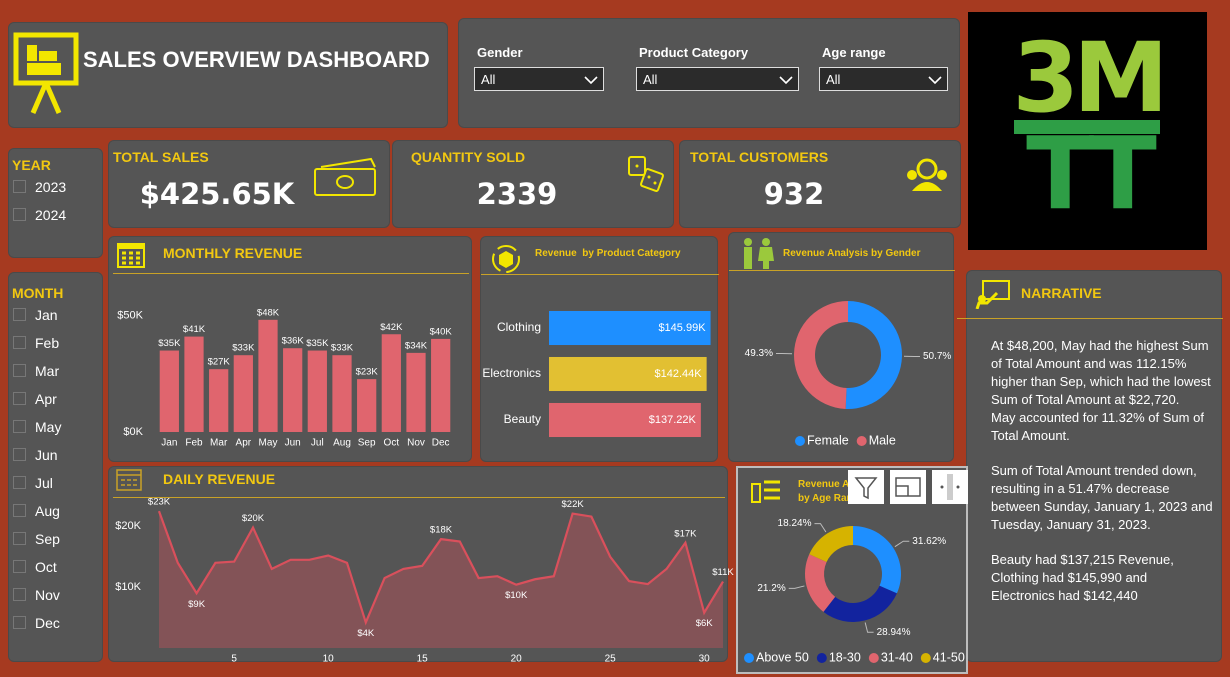 The width and height of the screenshot is (1230, 677). I want to click on legend-label: Female, so click(828, 440).